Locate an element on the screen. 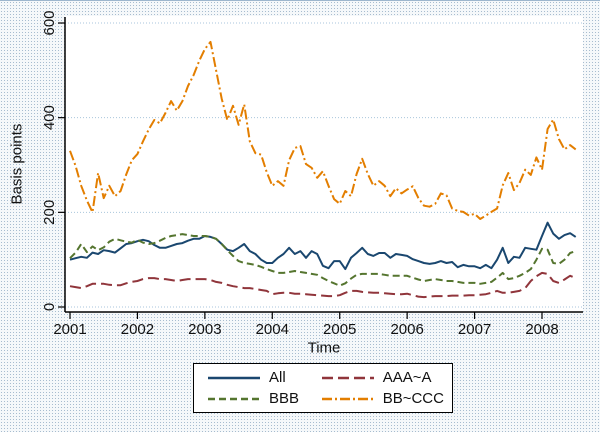 This screenshot has height=432, width=600. x-tick-label-2008: 2008 is located at coordinates (541, 329).